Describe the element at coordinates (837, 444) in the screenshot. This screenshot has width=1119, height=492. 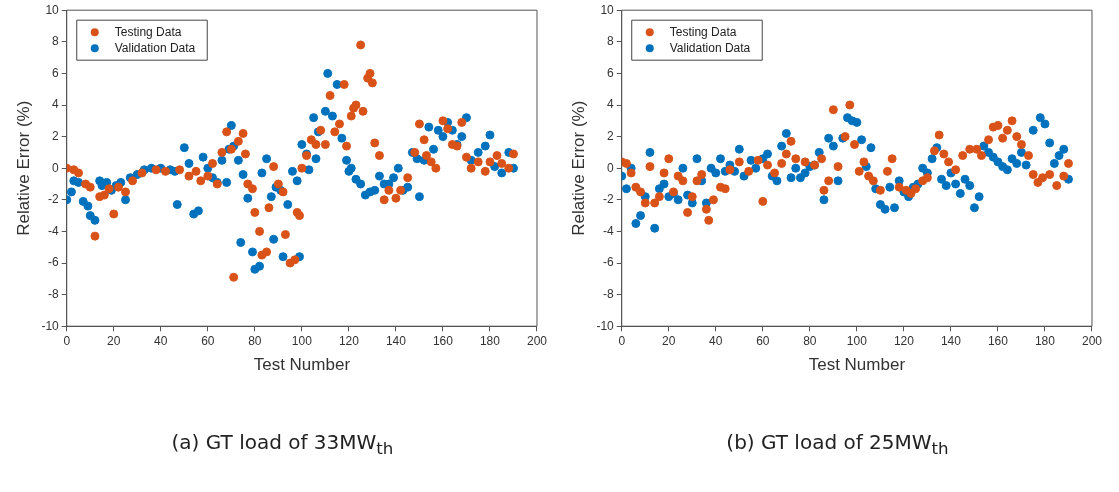
I see `text: (b) GT load of 25MW$_{th}$` at that location.